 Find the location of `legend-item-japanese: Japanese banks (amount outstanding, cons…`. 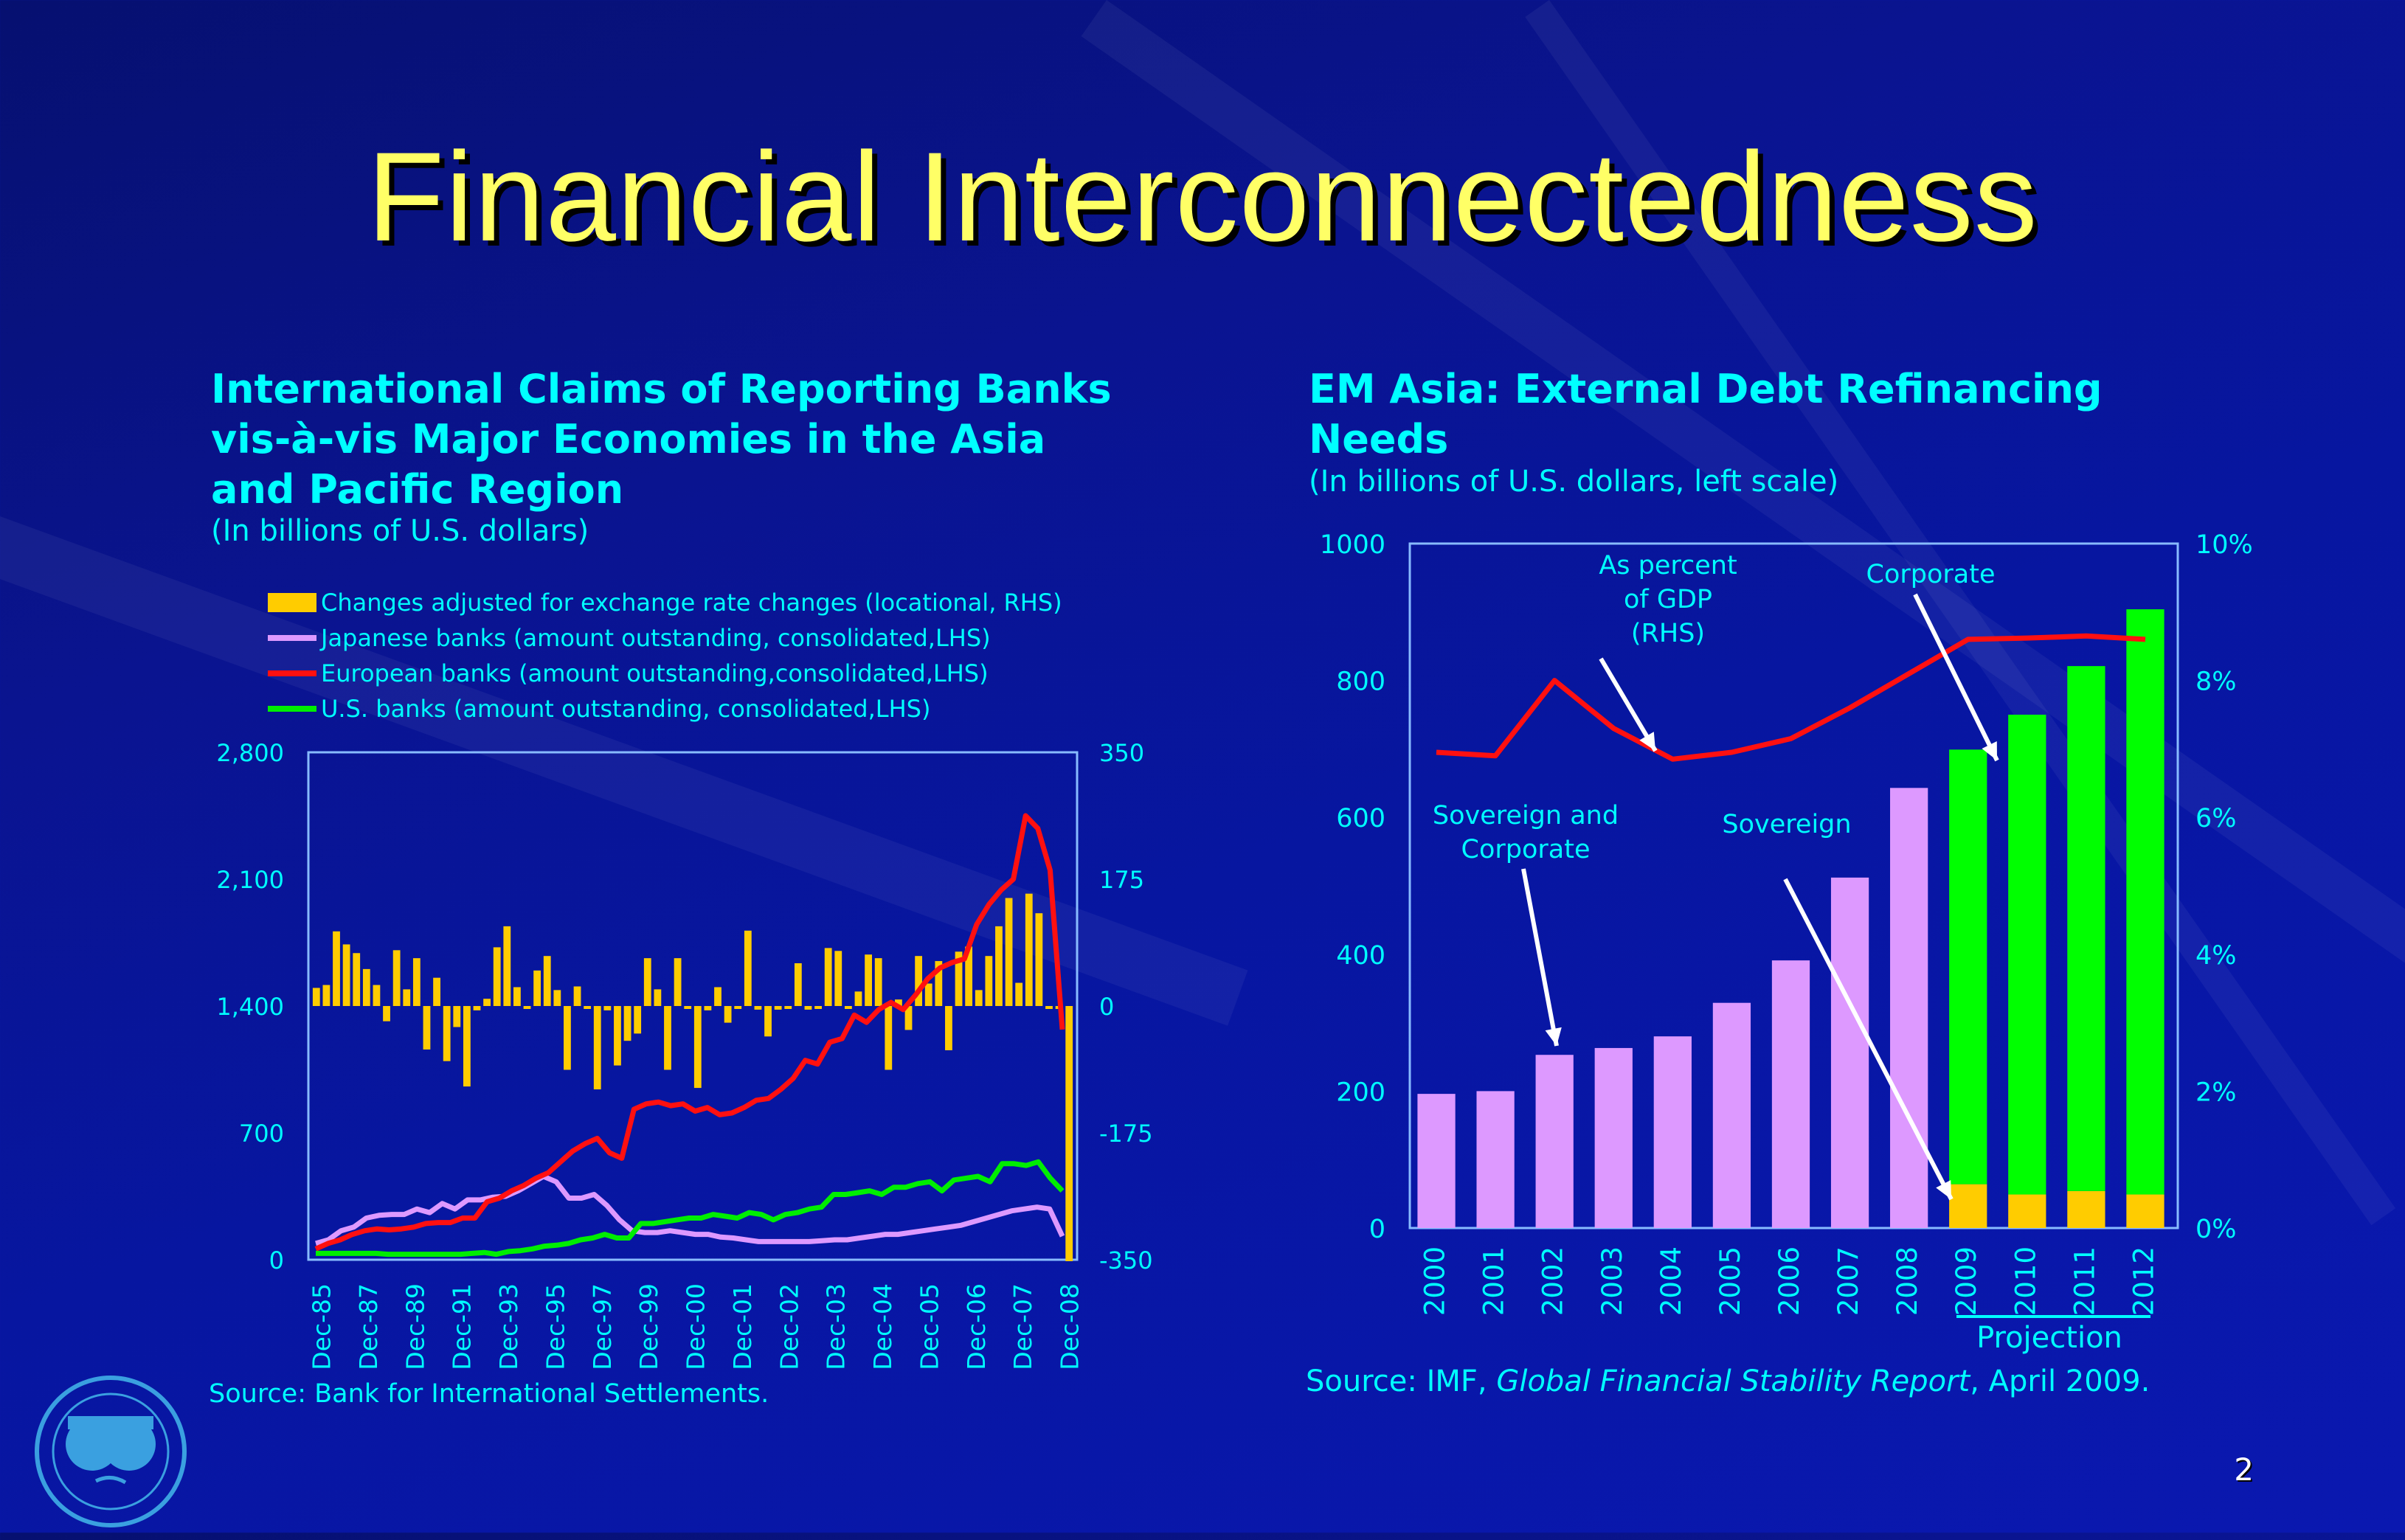

legend-item-japanese: Japanese banks (amount outstanding, cons… is located at coordinates (665, 638).